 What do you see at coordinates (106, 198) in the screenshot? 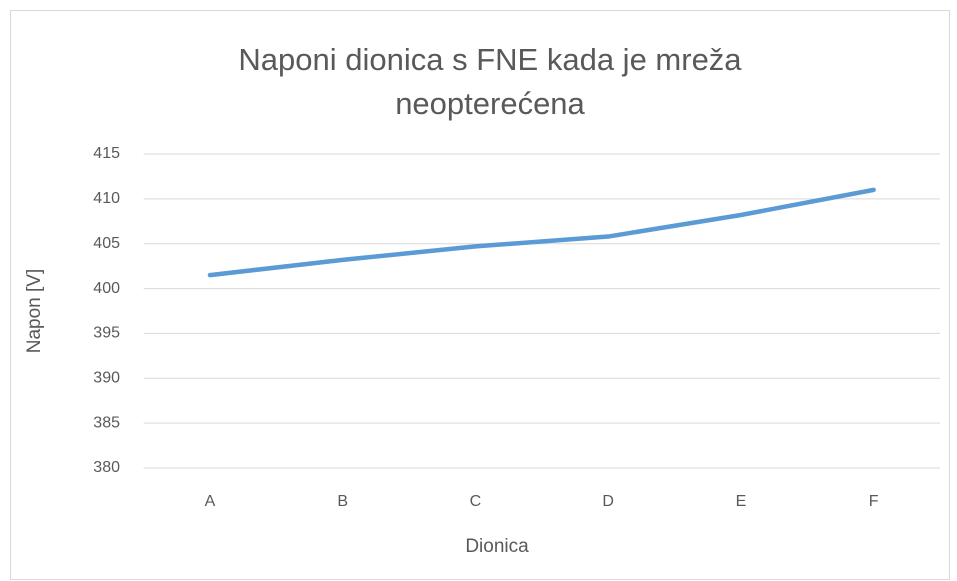
I see `y-tick-label: 410` at bounding box center [106, 198].